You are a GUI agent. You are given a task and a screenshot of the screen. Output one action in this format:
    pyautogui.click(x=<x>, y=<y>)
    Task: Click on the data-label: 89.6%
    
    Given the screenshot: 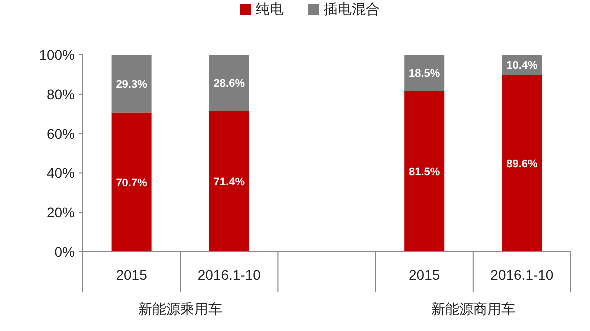 What is the action you would take?
    pyautogui.click(x=522, y=164)
    